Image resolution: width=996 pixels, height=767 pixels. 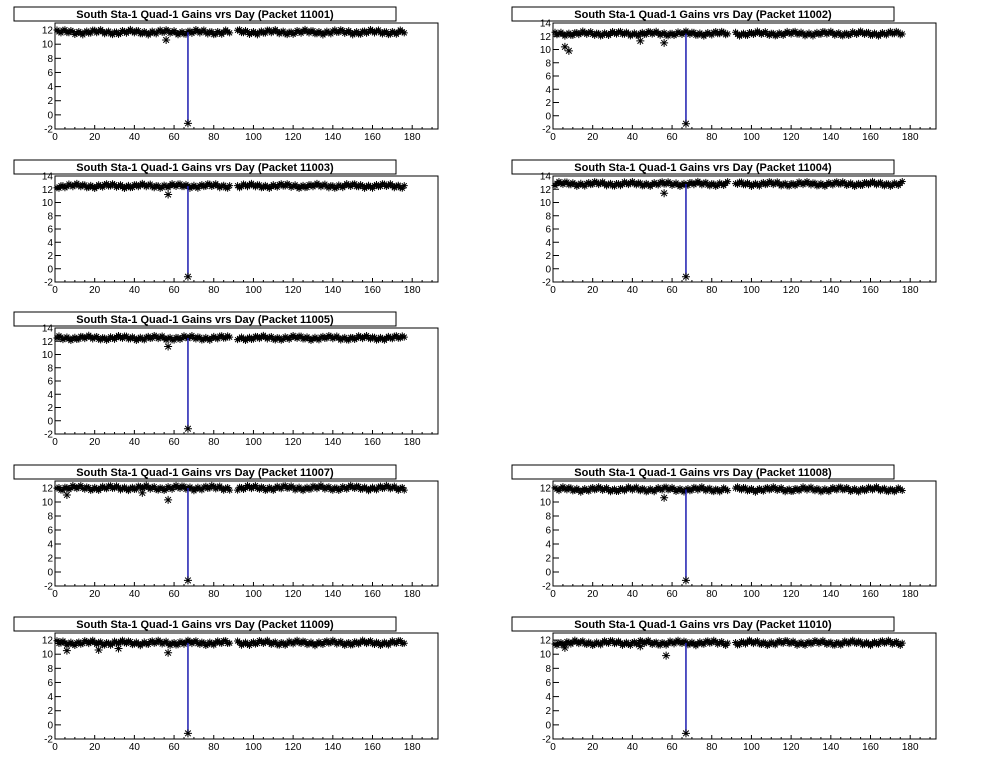 What do you see at coordinates (135, 594) in the screenshot?
I see `x-tick-label: 40` at bounding box center [135, 594].